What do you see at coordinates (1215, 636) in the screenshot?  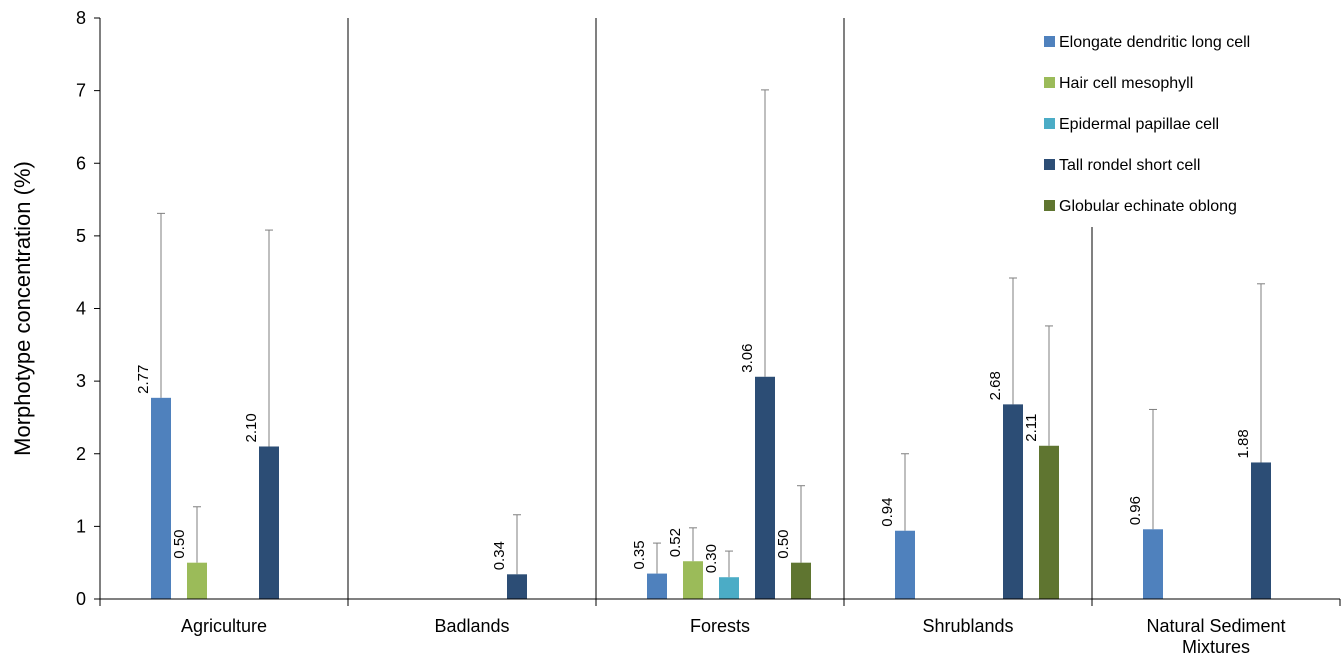 I see `category-label: Natural Sediment Mixtures` at bounding box center [1215, 636].